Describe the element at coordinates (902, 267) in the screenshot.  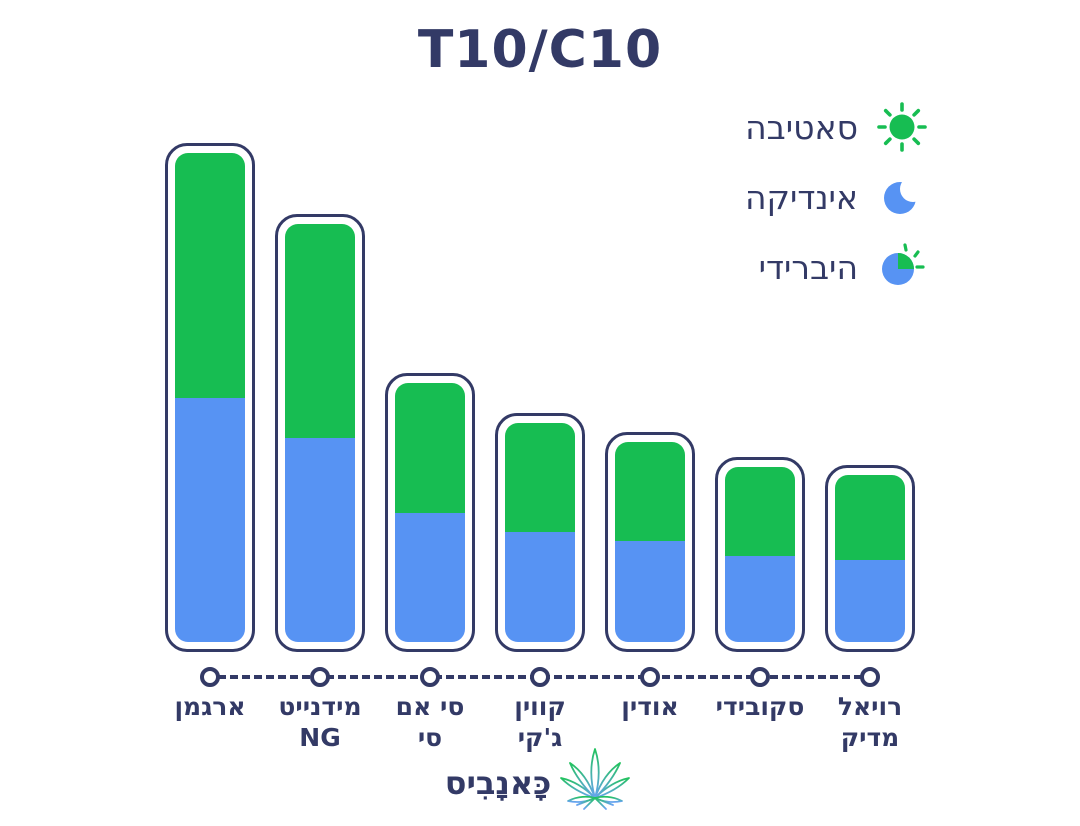
I see `sun-moon-hybrid-icon` at that location.